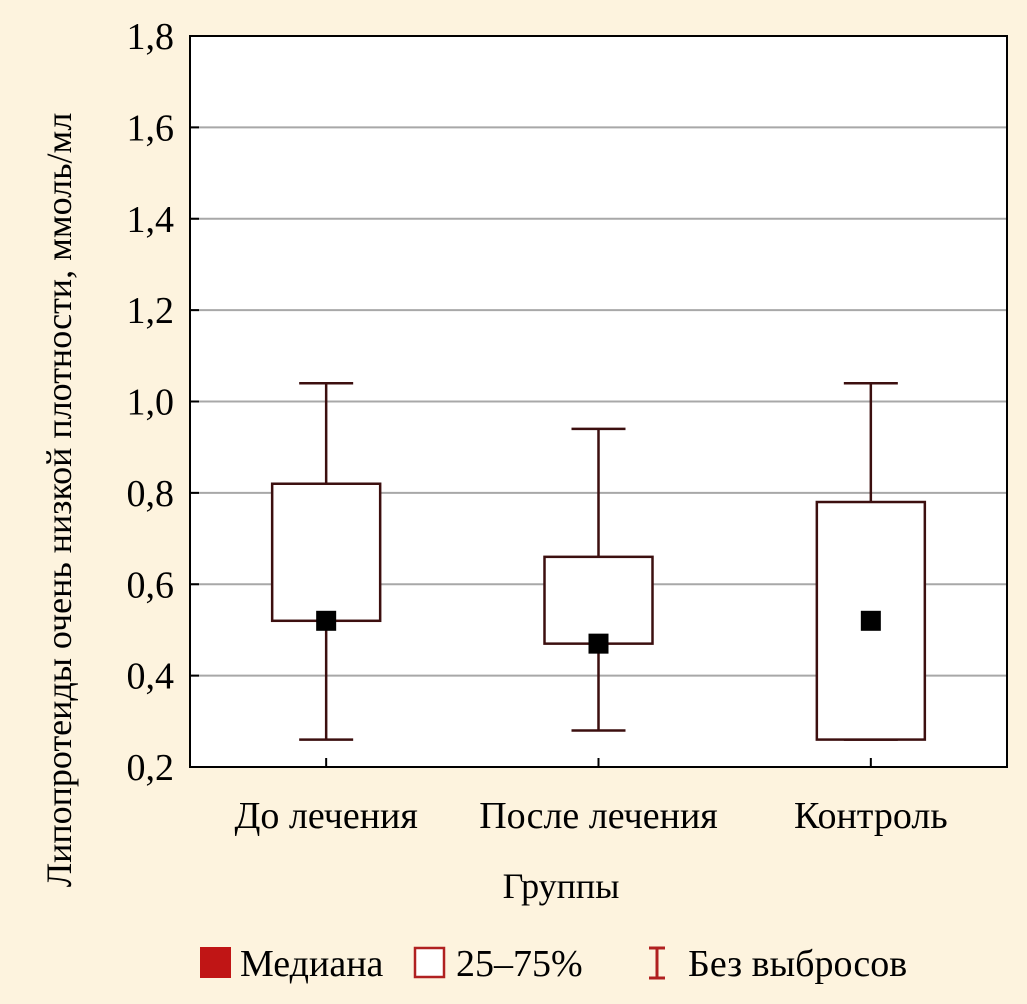 This screenshot has width=1027, height=1004. Describe the element at coordinates (151, 677) in the screenshot. I see `y-tick-label: 0,4` at that location.